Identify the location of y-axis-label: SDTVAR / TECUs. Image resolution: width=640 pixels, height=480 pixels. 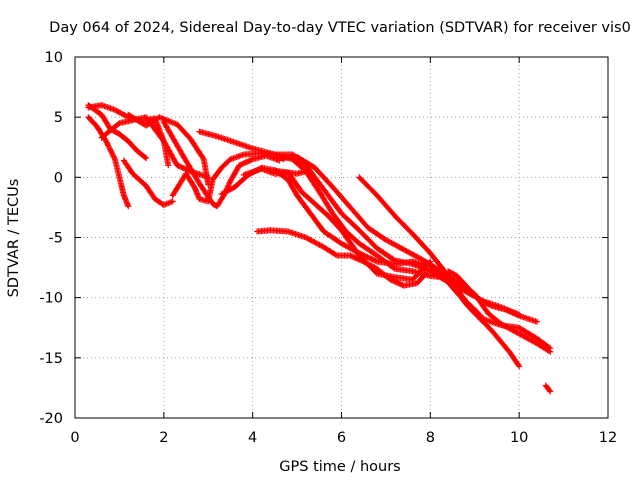
(14, 238).